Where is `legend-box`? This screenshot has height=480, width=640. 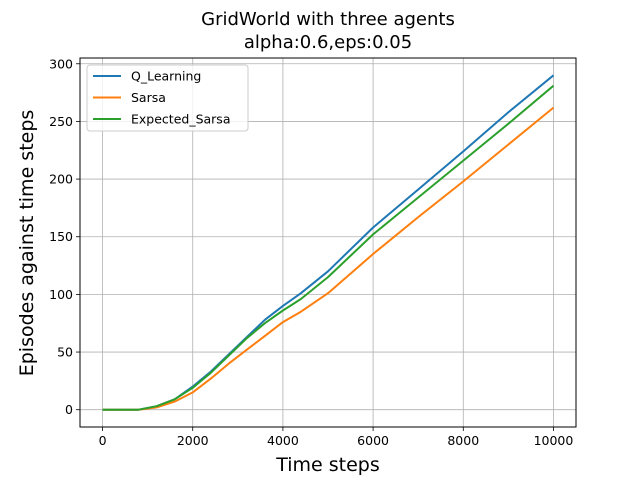 legend-box is located at coordinates (167, 98).